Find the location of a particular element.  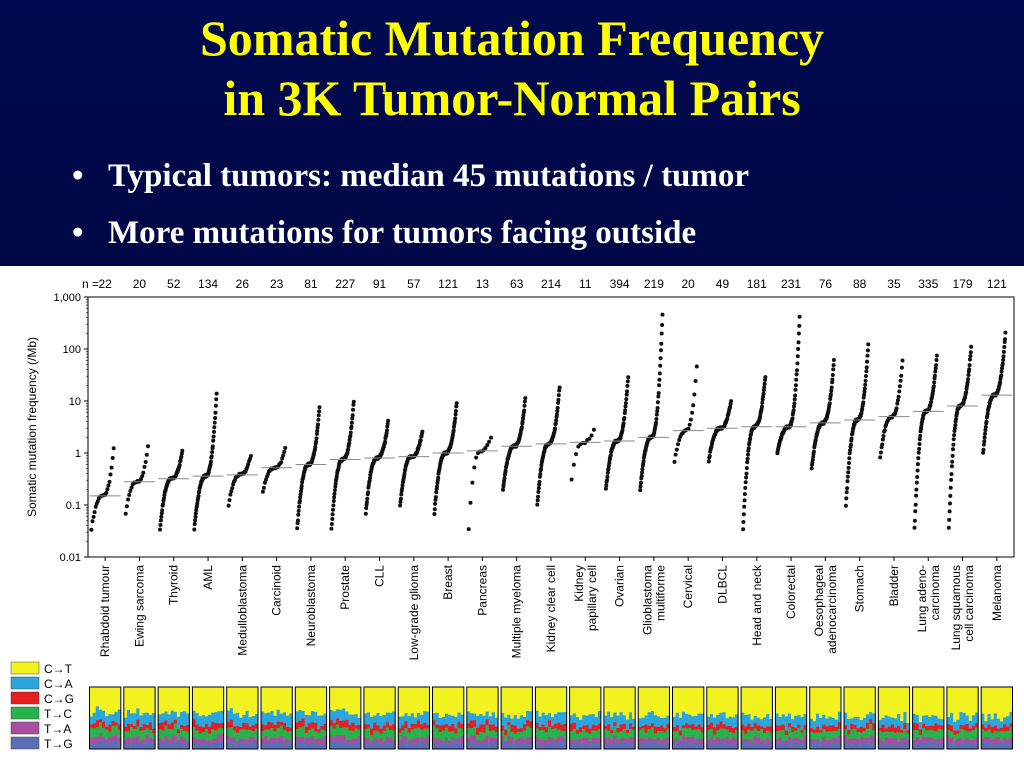

n-count-label: 179 is located at coordinates (963, 284).